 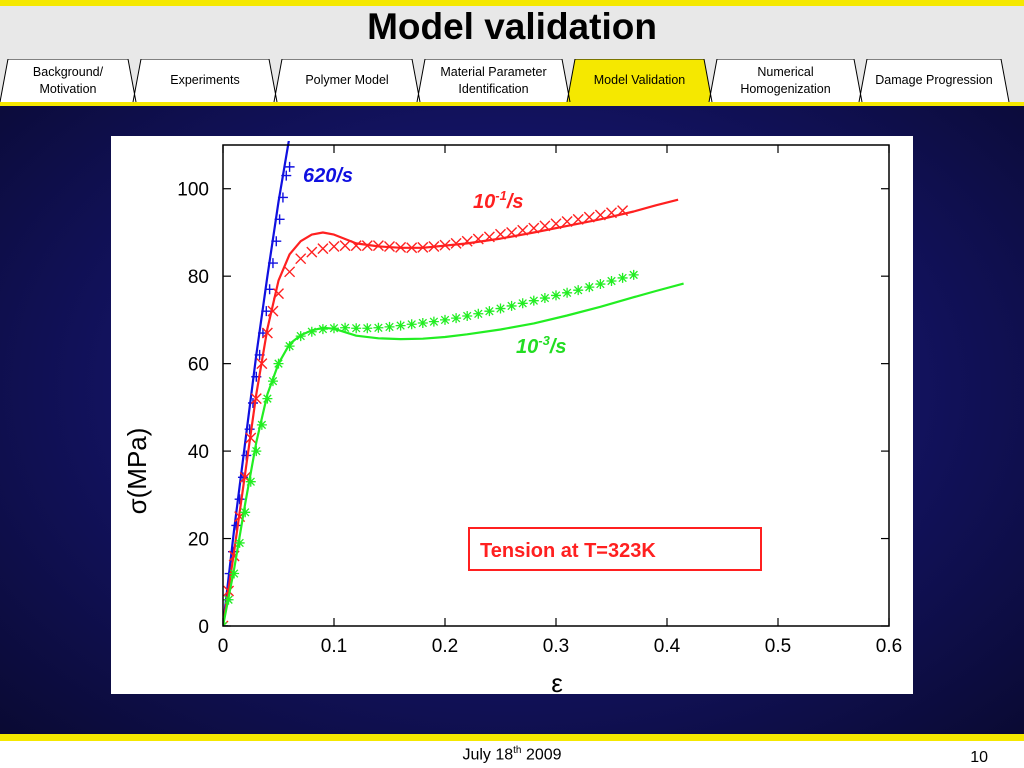 What do you see at coordinates (512, 737) in the screenshot?
I see `footer-stripe` at bounding box center [512, 737].